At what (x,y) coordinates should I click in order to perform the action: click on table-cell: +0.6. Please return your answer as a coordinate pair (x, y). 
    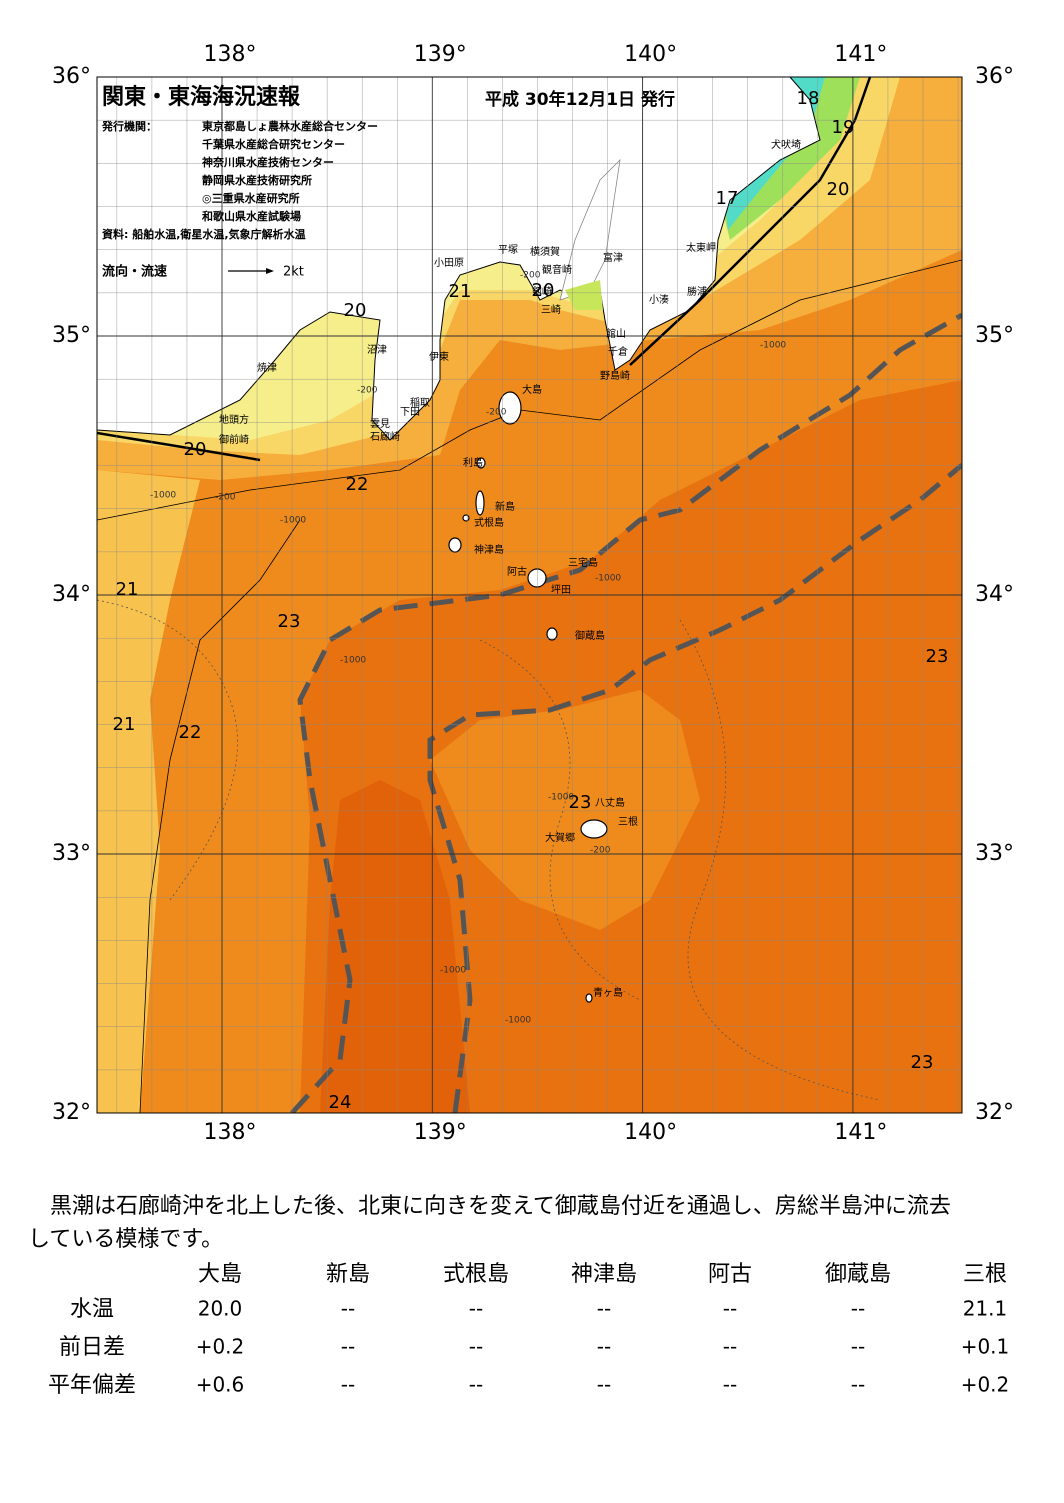
    Looking at the image, I should click on (220, 1385).